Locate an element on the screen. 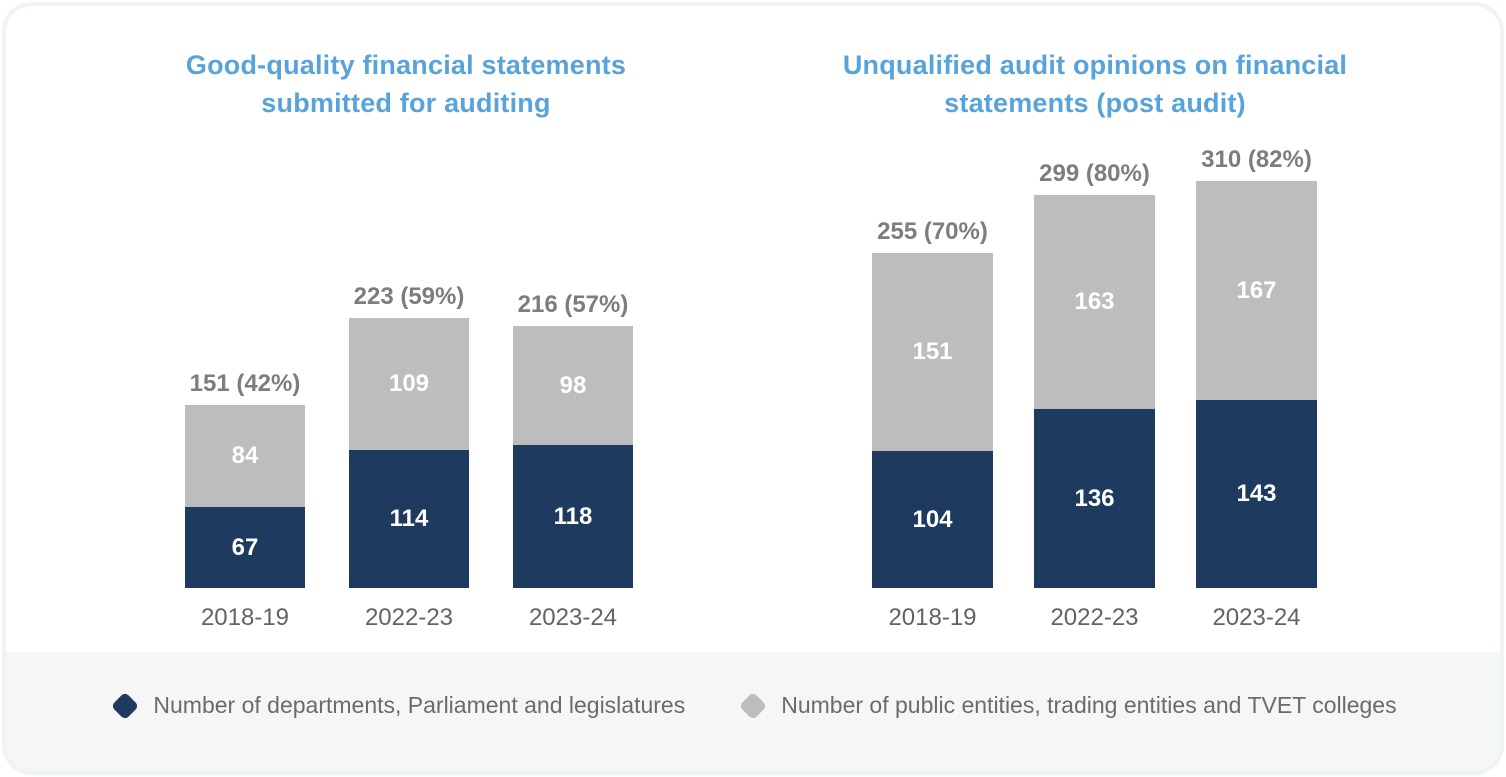 The height and width of the screenshot is (777, 1506). segment-departments: 143 is located at coordinates (1256, 494).